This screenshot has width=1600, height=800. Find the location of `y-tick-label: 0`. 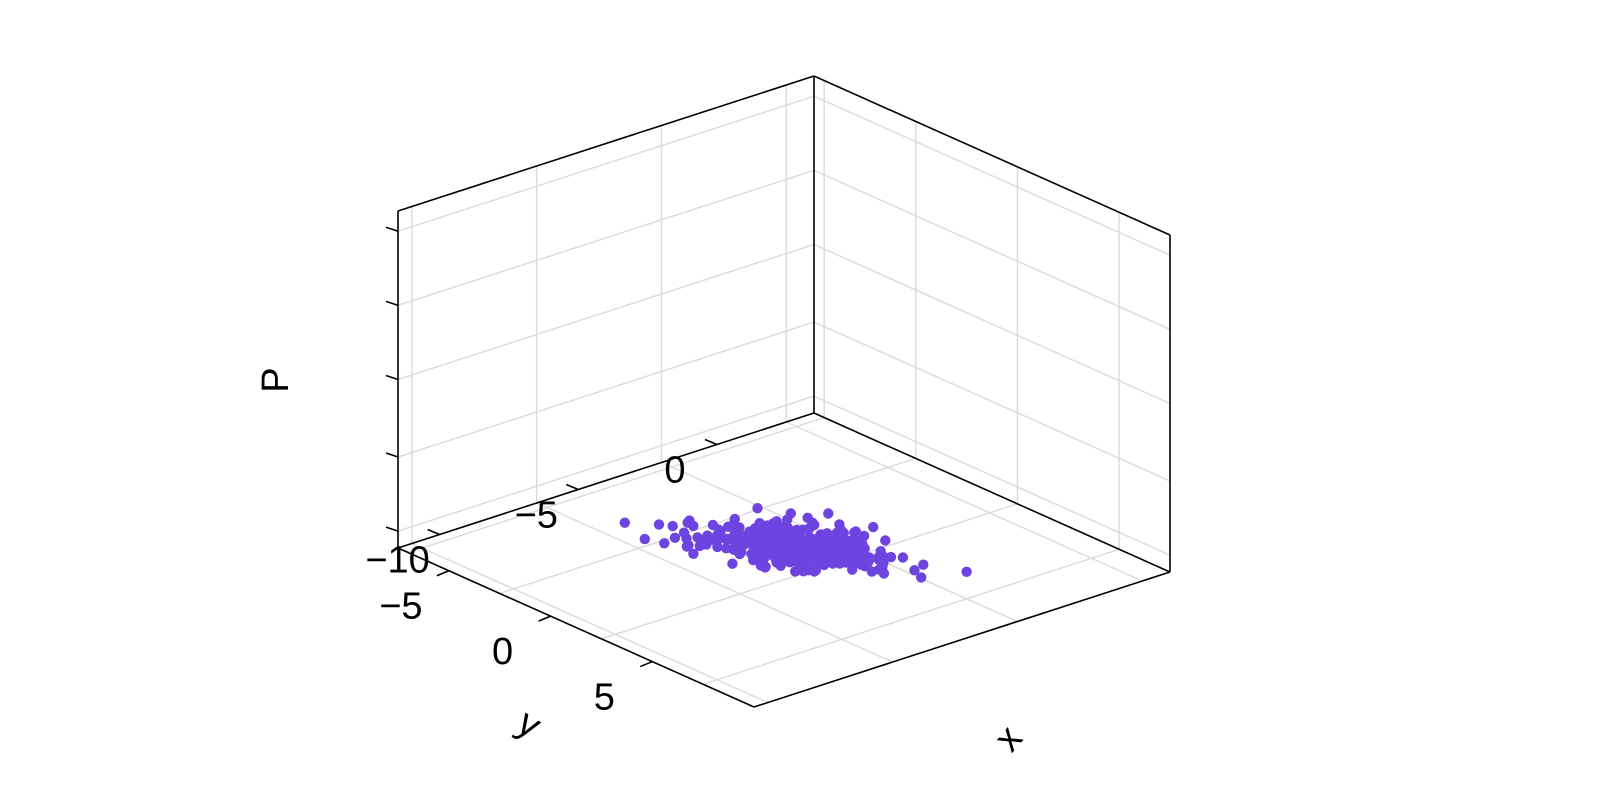

y-tick-label: 0 is located at coordinates (674, 471).